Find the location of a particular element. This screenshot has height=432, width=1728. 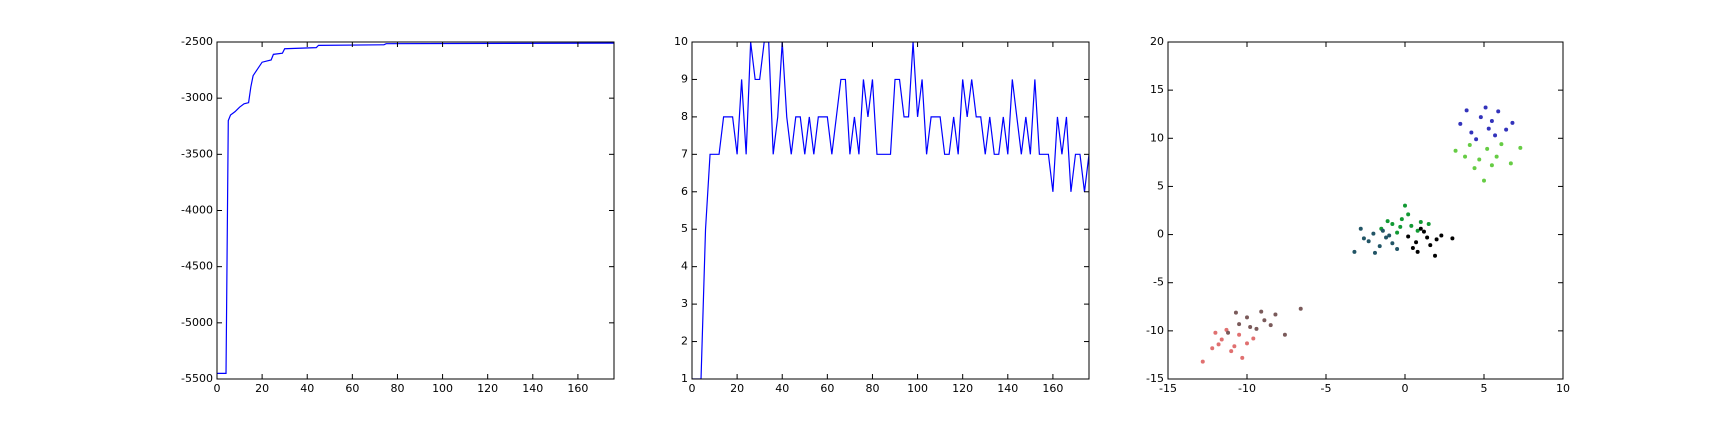

y-tick-label: 3 is located at coordinates (684, 303).